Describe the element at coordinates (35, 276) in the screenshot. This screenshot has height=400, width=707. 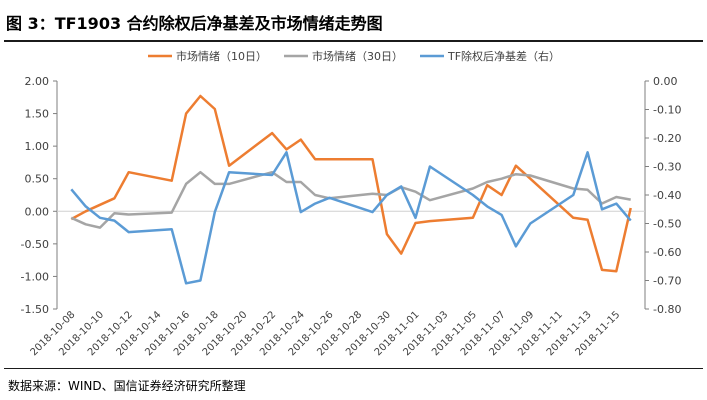
I see `left-y-tick-label: -1.00` at that location.